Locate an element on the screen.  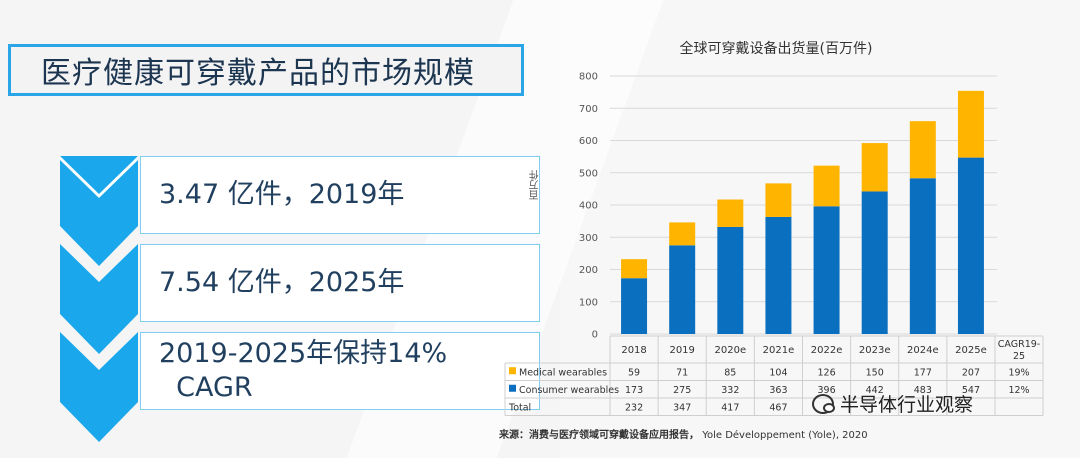
cagr-value: 19% is located at coordinates (1018, 372).